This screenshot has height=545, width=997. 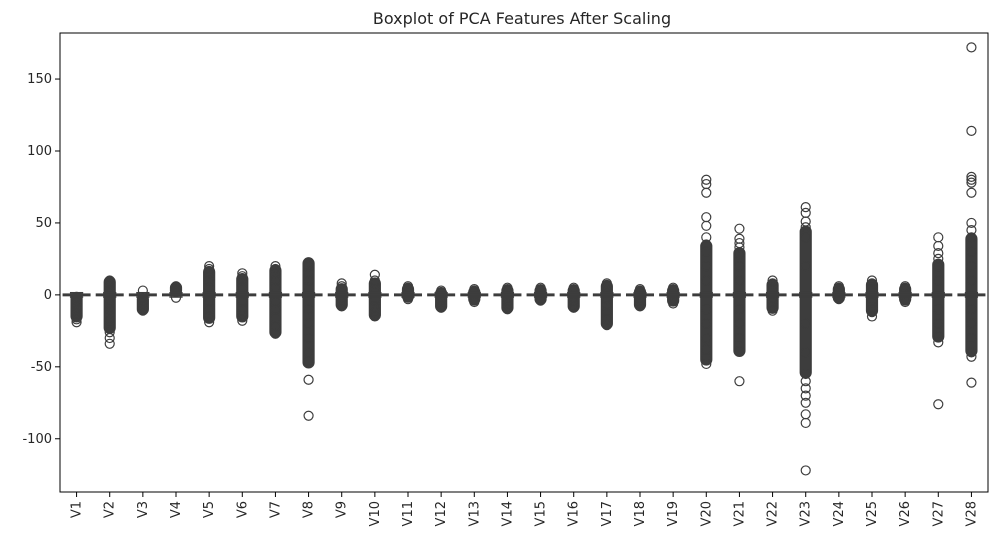 I want to click on x-tick-label-V17: V17, so click(x=607, y=513).